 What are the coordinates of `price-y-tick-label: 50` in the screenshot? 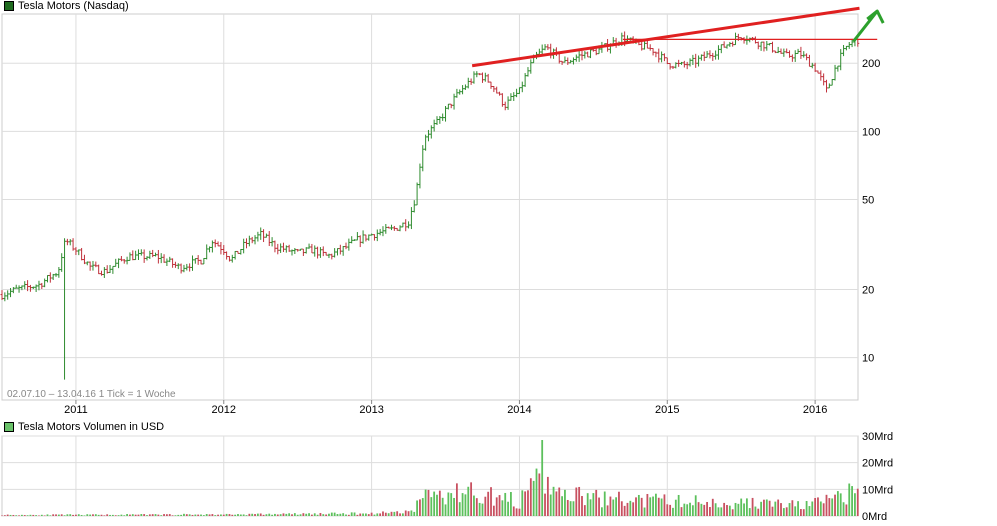 It's located at (868, 200).